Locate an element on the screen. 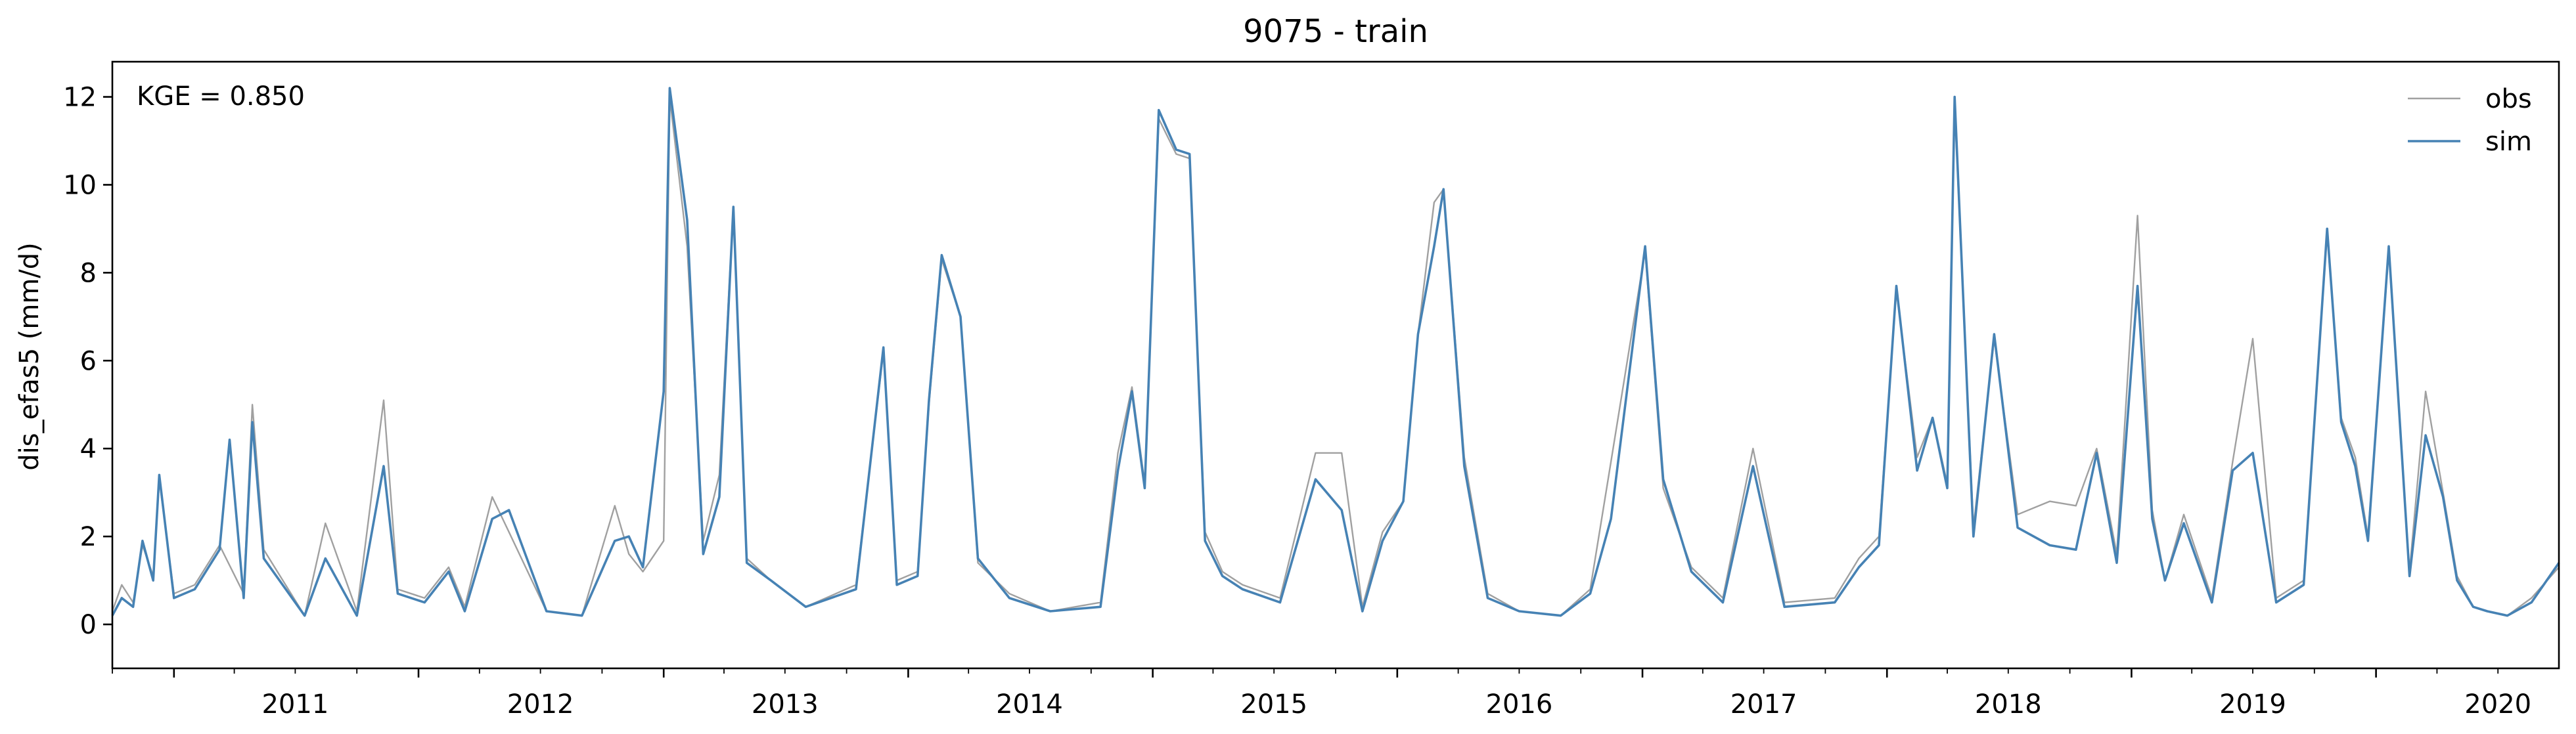  y-tick-label: 8 is located at coordinates (88, 273).